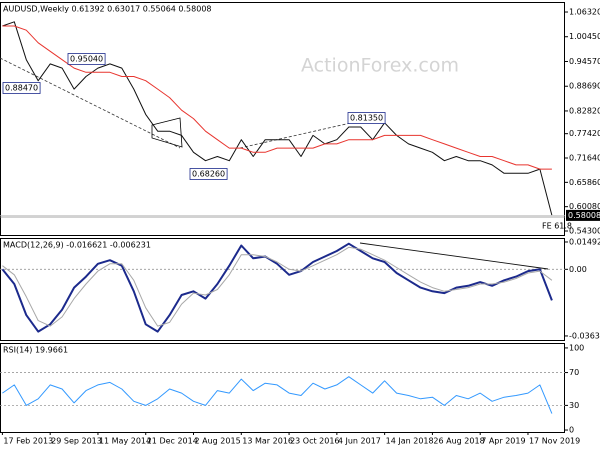  Describe the element at coordinates (584, 133) in the screenshot. I see `y-tick-label: 0.77420` at that location.